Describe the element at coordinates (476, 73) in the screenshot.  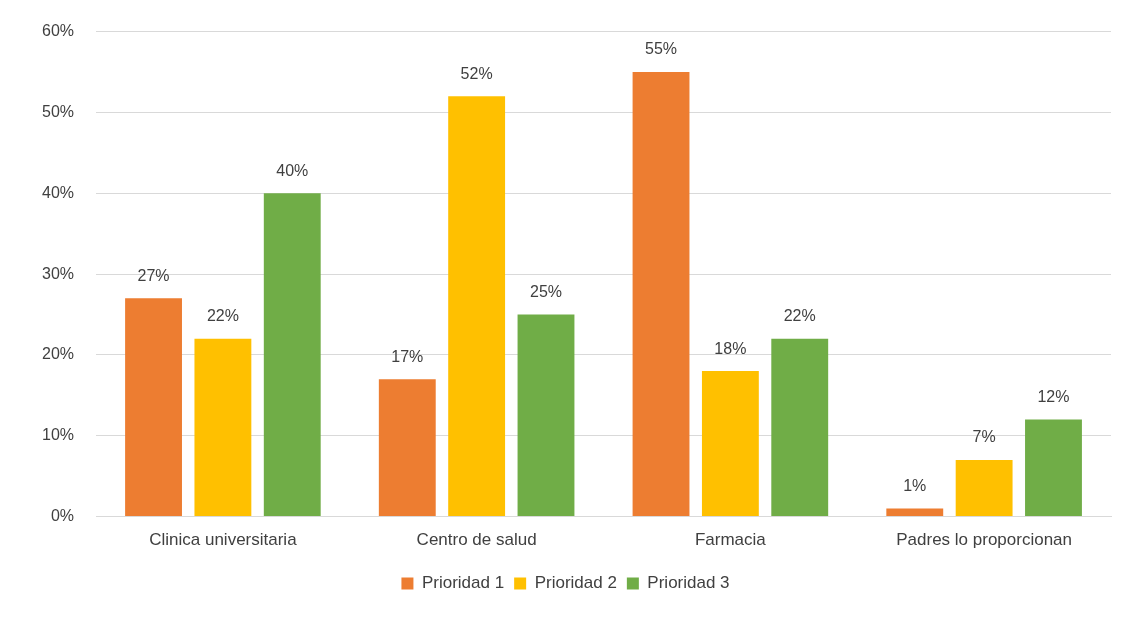
I see `data-label: 52%` at that location.